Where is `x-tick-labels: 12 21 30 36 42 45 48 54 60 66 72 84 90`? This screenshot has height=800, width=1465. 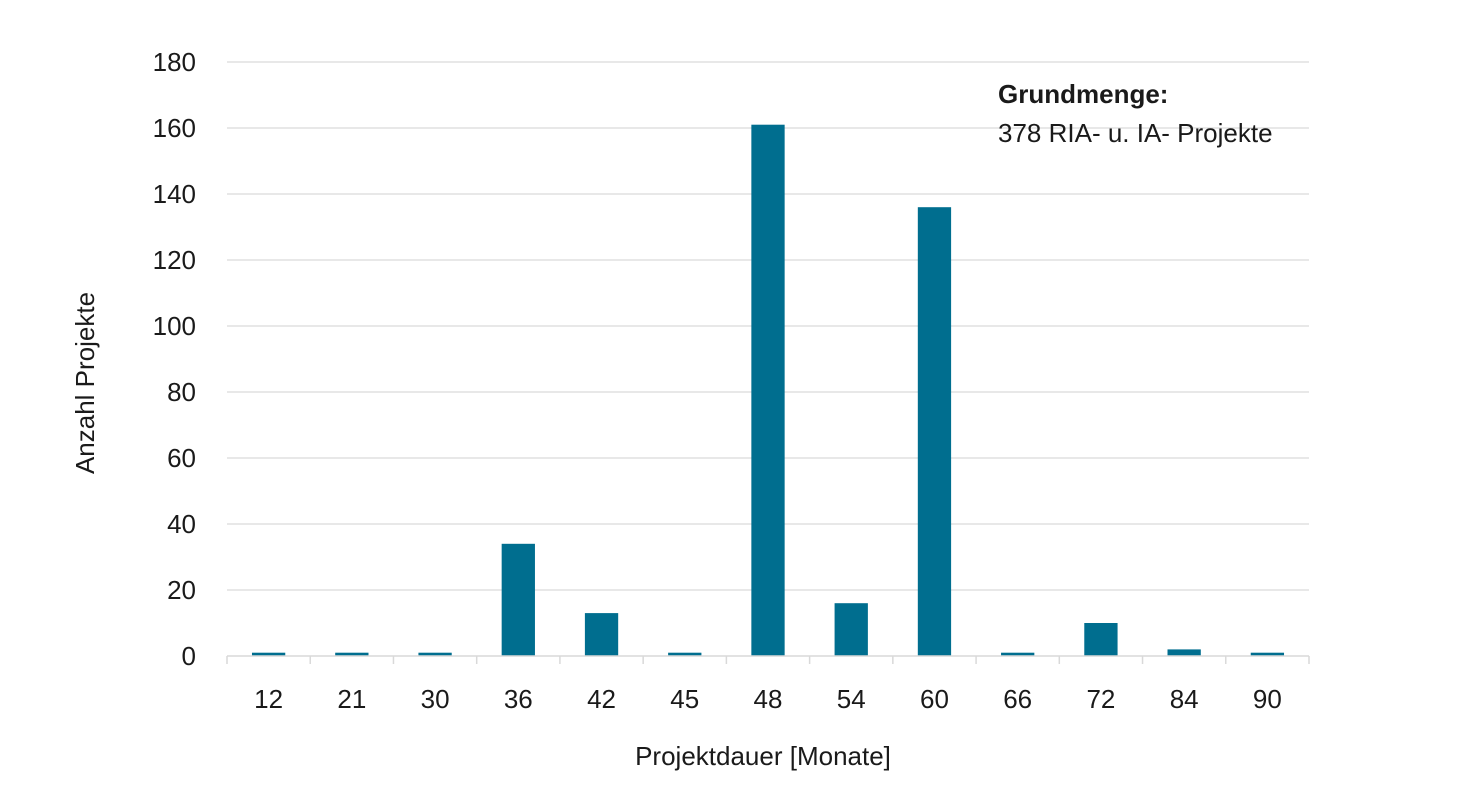 x-tick-labels: 12 21 30 36 42 45 48 54 60 66 72 84 90 is located at coordinates (768, 699).